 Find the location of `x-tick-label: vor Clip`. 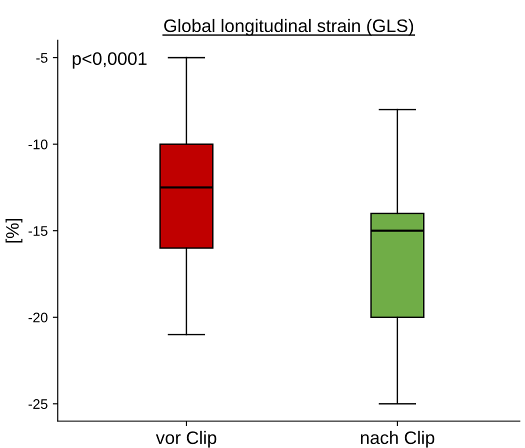

x-tick-label: vor Clip is located at coordinates (186, 439).